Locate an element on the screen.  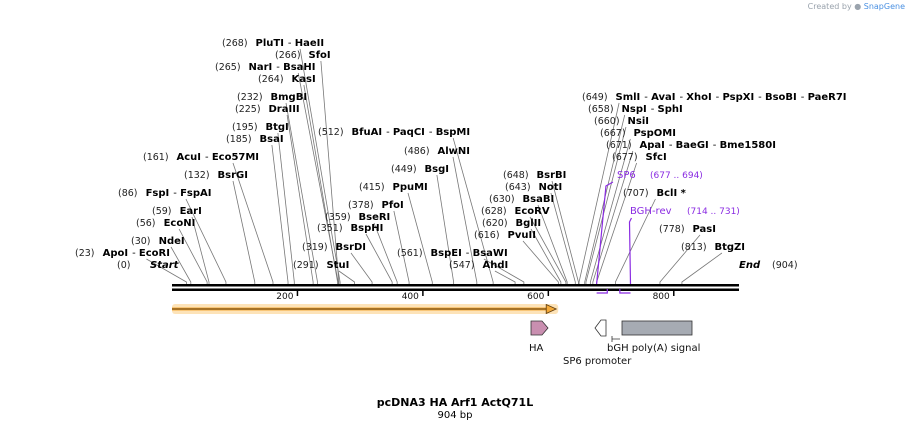
site-label-fspi: FspI - FspAI is located at coordinates (179, 193).